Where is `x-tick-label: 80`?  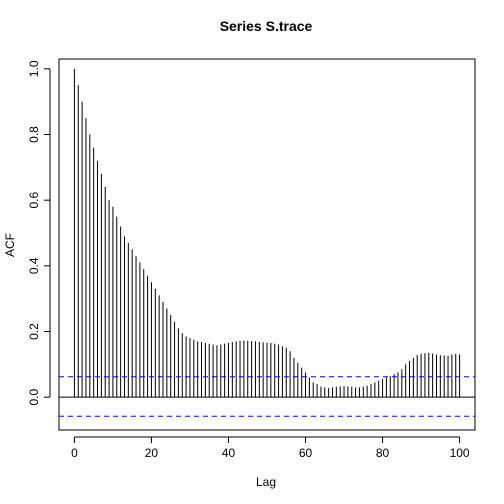
x-tick-label: 80 is located at coordinates (383, 453).